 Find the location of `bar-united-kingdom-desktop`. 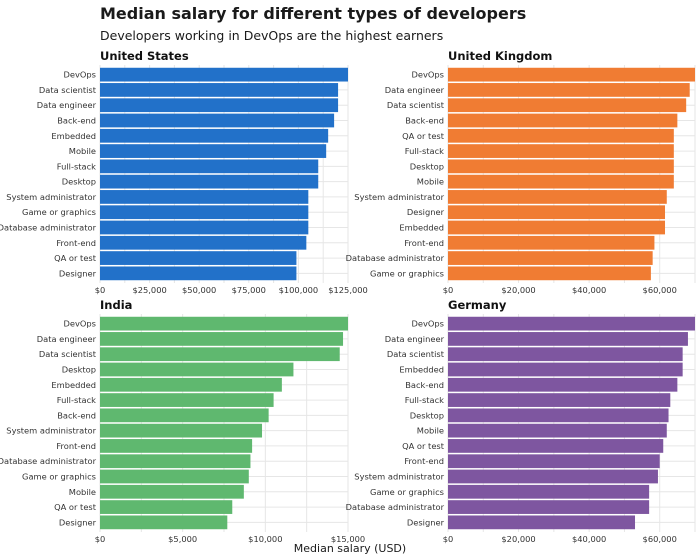

bar-united-kingdom-desktop is located at coordinates (561, 166).